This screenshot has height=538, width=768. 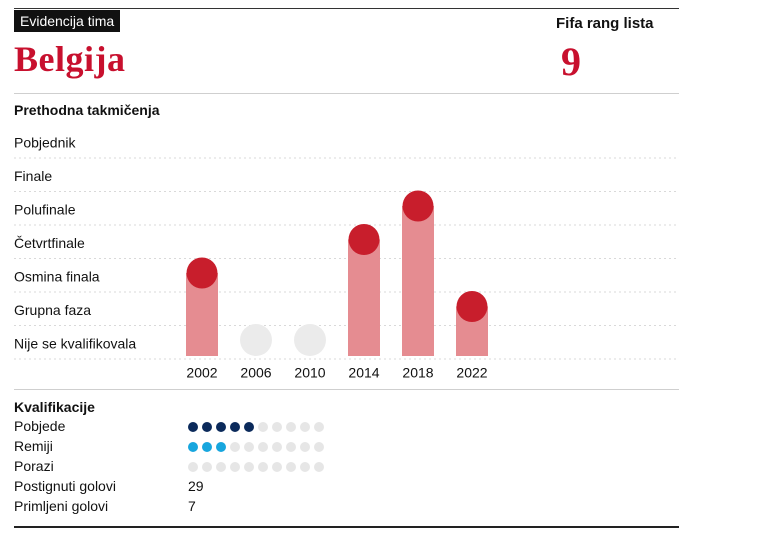 I want to click on year-label: 2022, so click(x=471, y=373).